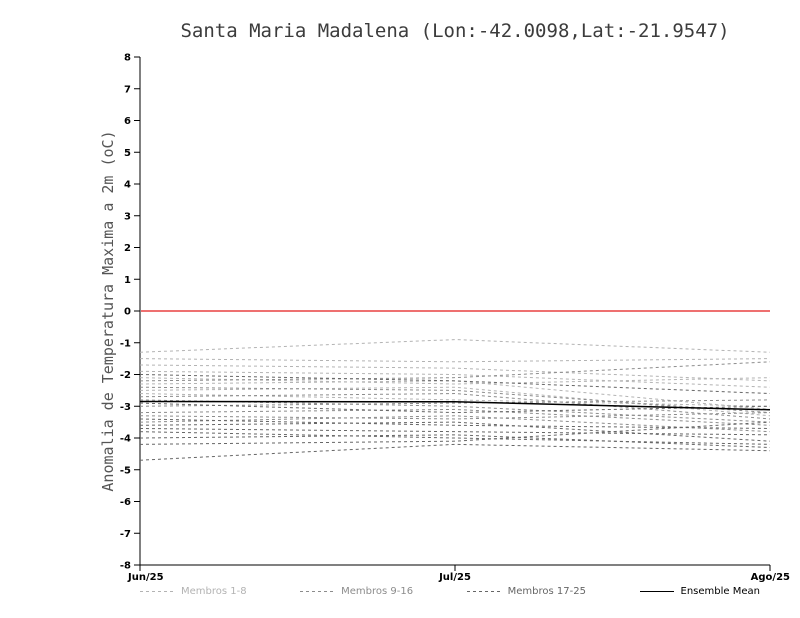 The width and height of the screenshot is (800, 618). Describe the element at coordinates (127, 89) in the screenshot. I see `y-tick-label: 7` at that location.